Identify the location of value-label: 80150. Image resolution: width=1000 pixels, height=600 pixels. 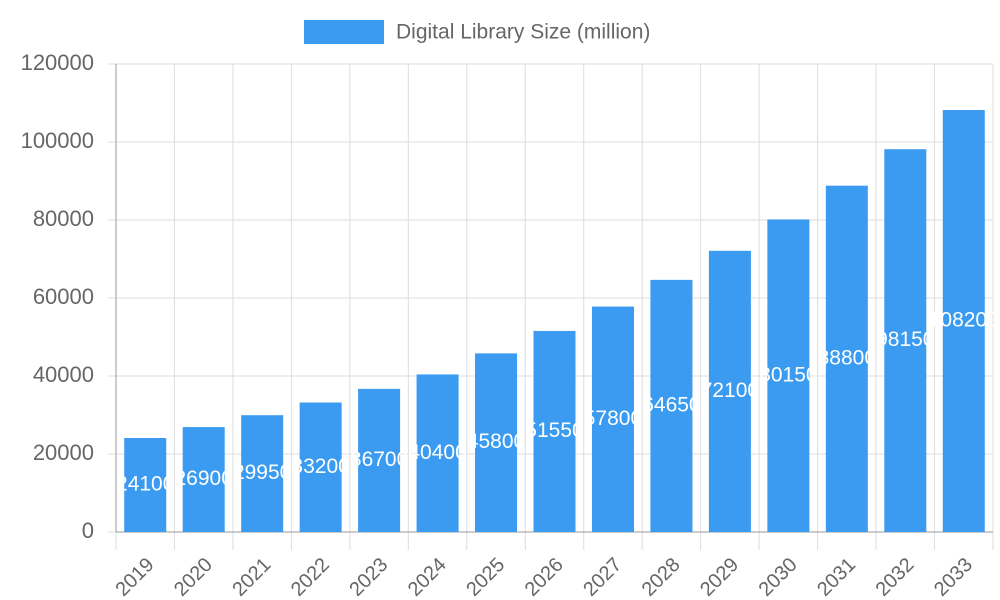
(788, 374).